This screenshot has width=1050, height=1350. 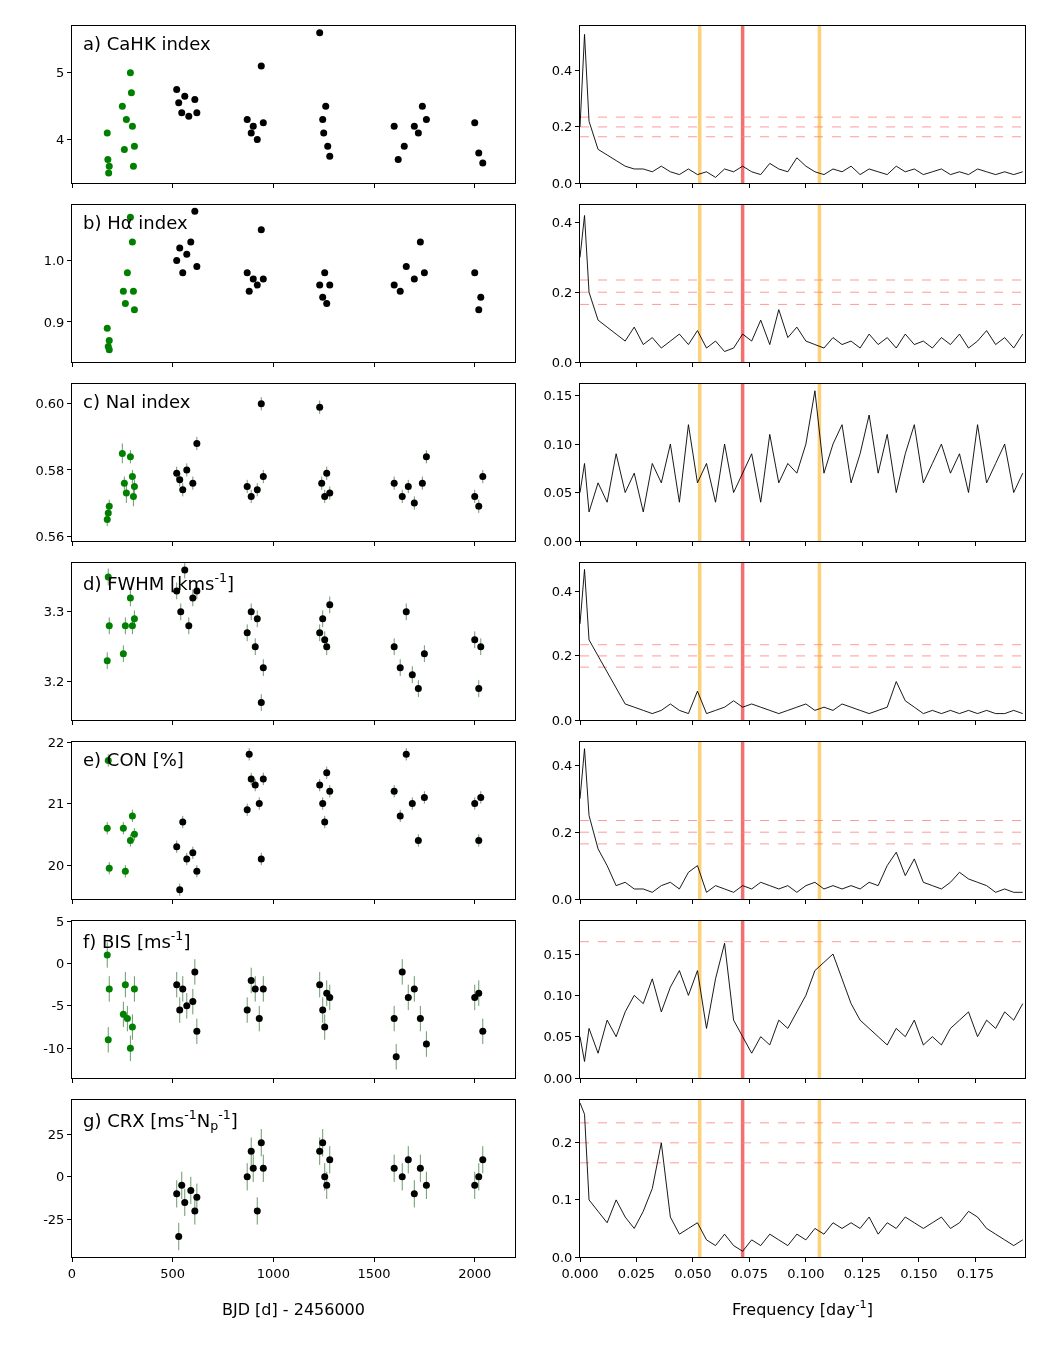 What do you see at coordinates (54, 682) in the screenshot?
I see `y-tick-label: 3.2` at bounding box center [54, 682].